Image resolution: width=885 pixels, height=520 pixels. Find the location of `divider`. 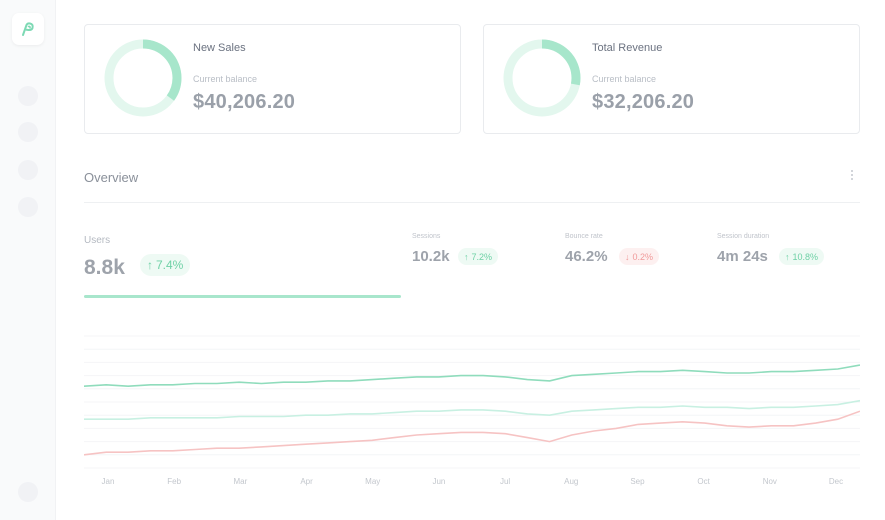

divider is located at coordinates (472, 202).